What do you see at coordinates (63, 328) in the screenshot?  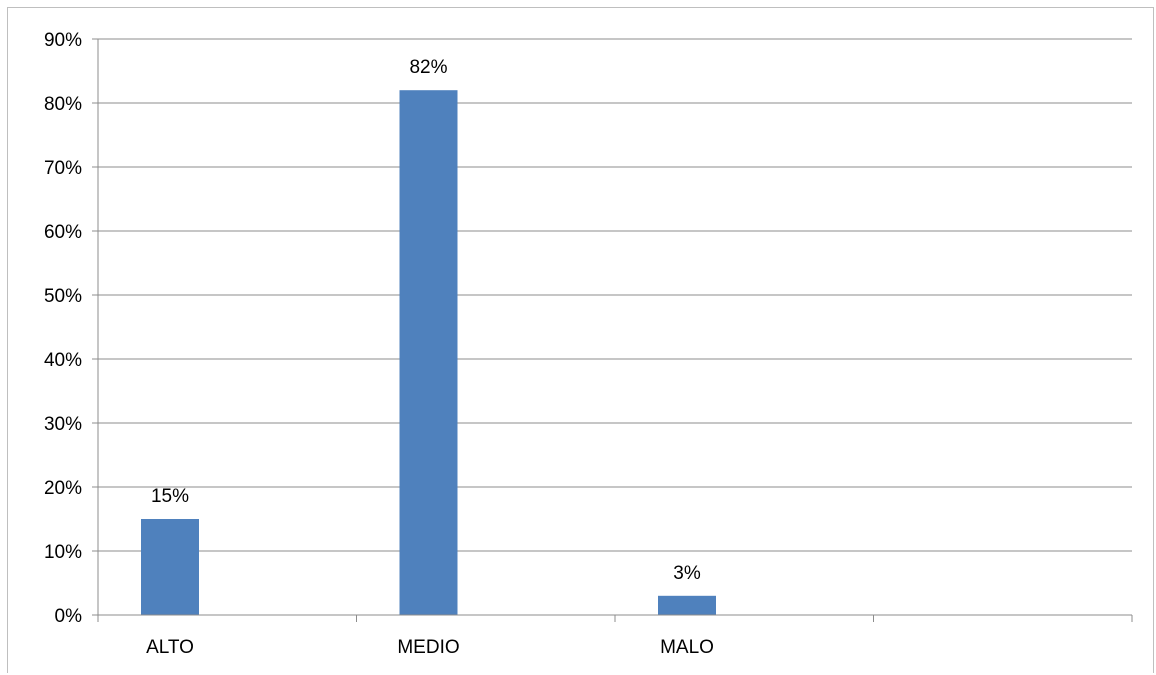 I see `y-tick-labels: 0% 10% 20% 30% 40% 50% 60% 70% 80% 90%` at bounding box center [63, 328].